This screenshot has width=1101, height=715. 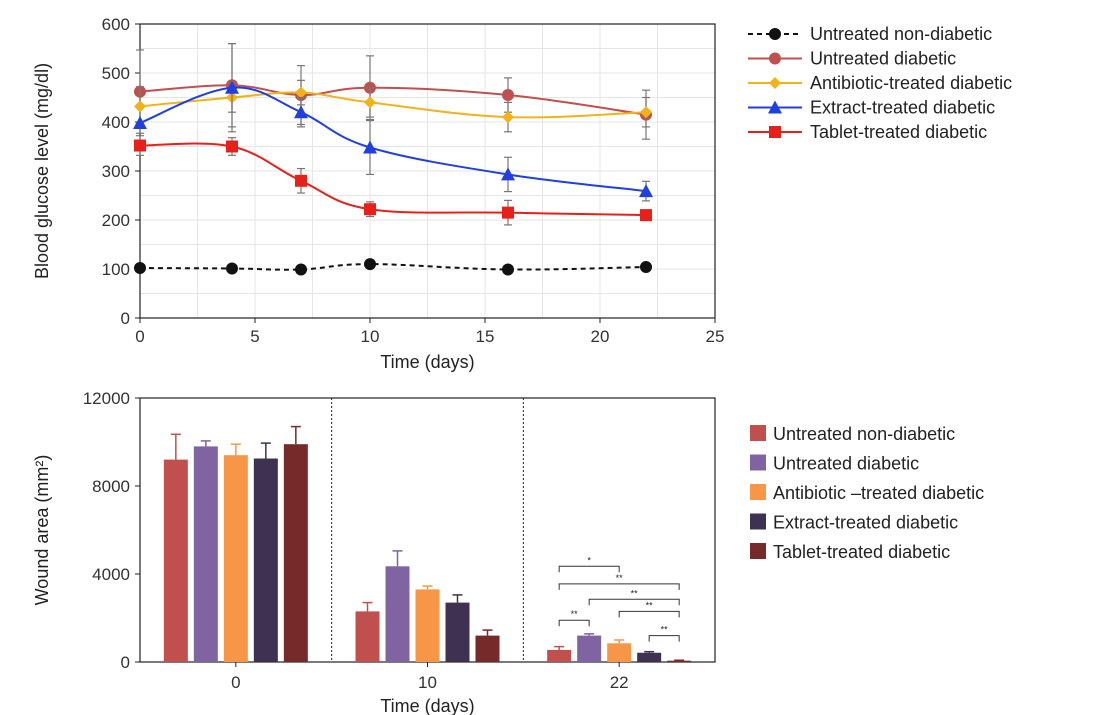 I want to click on y-axis-label: Blood glucose level (mg/dl), so click(x=42, y=171).